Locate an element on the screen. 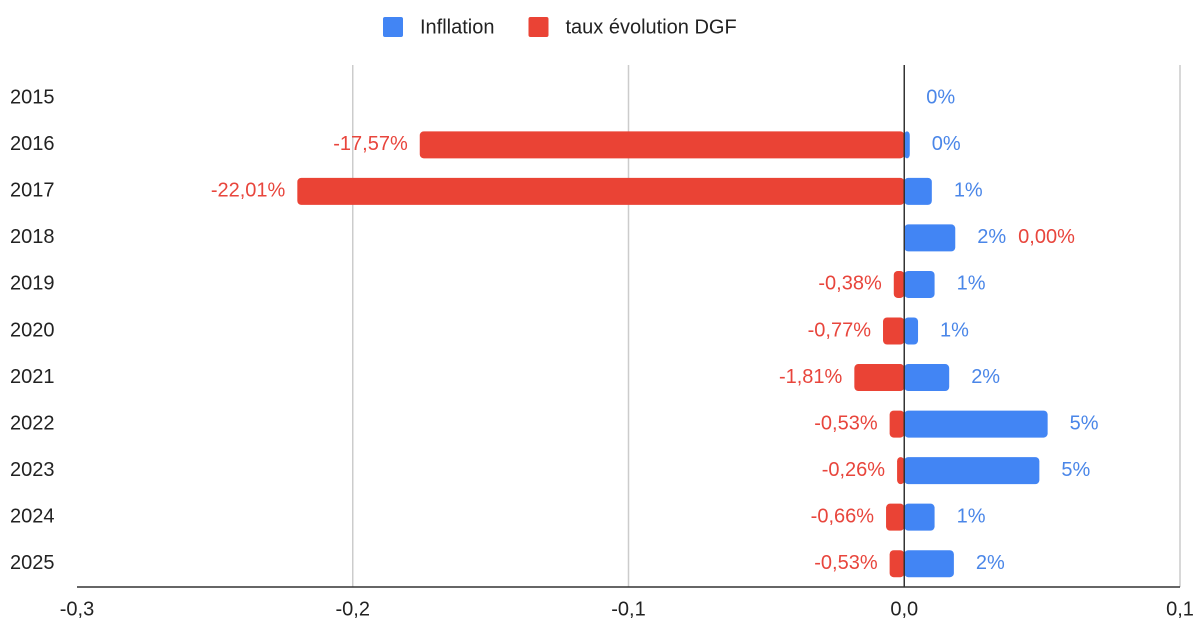  y-tick-label: 2020 is located at coordinates (32, 330).